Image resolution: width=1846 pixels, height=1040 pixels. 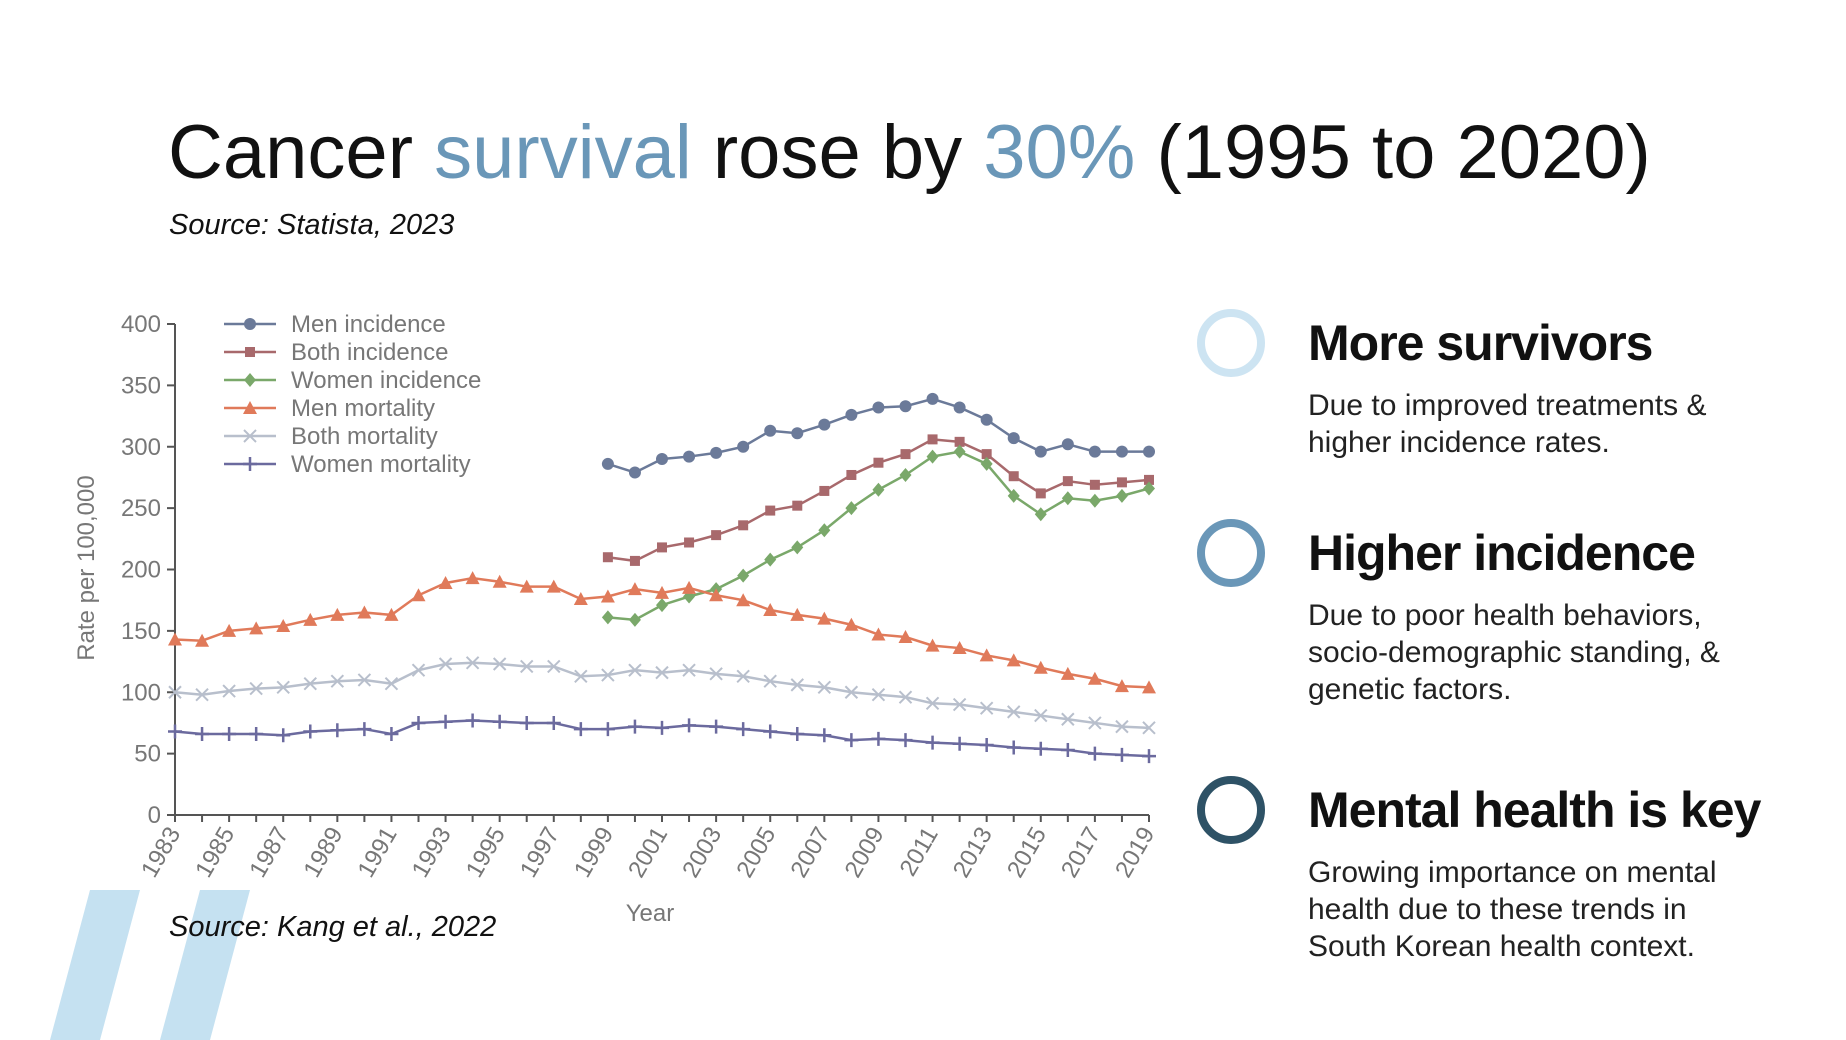 What do you see at coordinates (378, 853) in the screenshot?
I see `x-tick-label: 1991` at bounding box center [378, 853].